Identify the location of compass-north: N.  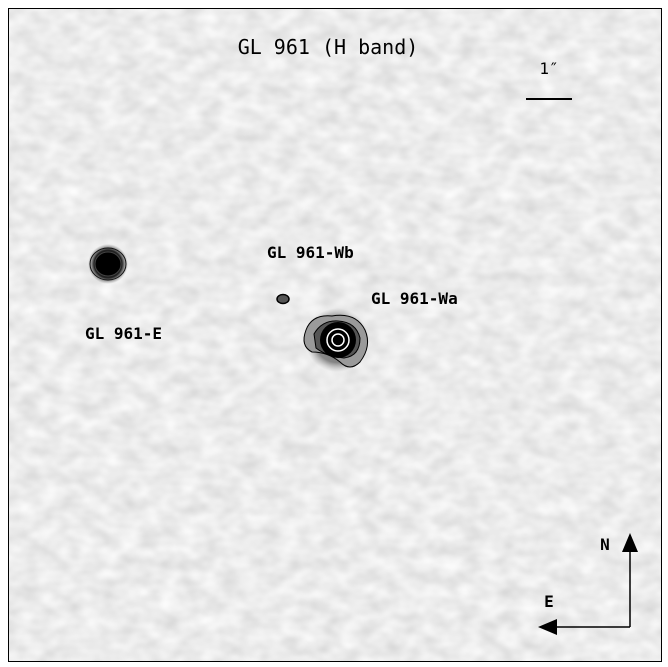
(605, 544).